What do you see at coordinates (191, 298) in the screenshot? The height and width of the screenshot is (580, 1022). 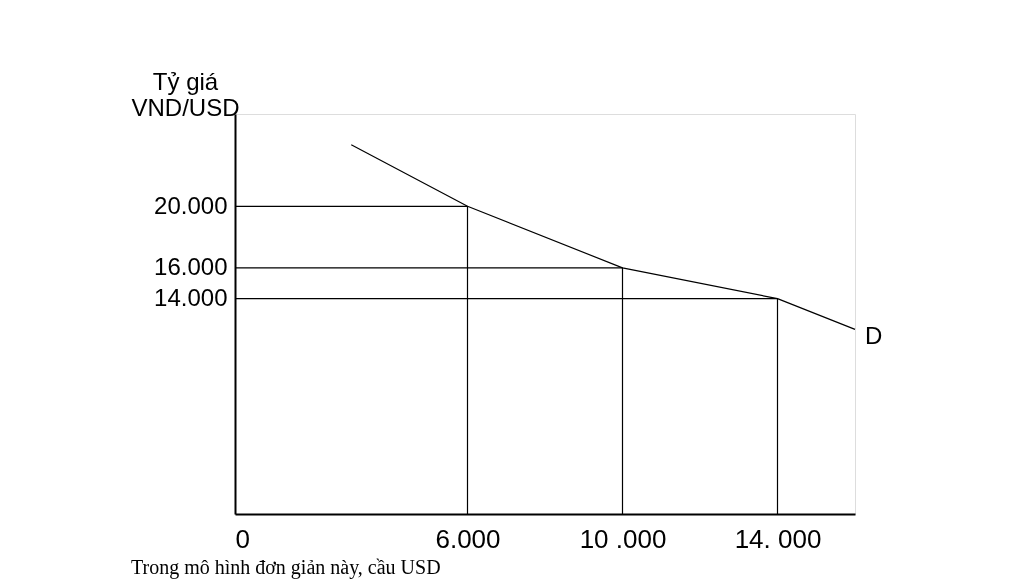 I see `y-tick-label: 14.000` at bounding box center [191, 298].